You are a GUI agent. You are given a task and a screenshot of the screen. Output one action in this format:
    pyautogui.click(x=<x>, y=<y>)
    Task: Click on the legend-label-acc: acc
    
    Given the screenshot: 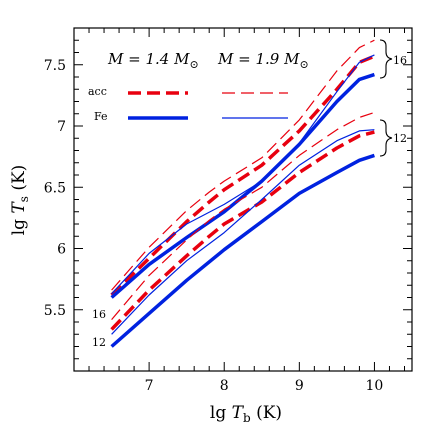 What is the action you would take?
    pyautogui.click(x=97, y=91)
    